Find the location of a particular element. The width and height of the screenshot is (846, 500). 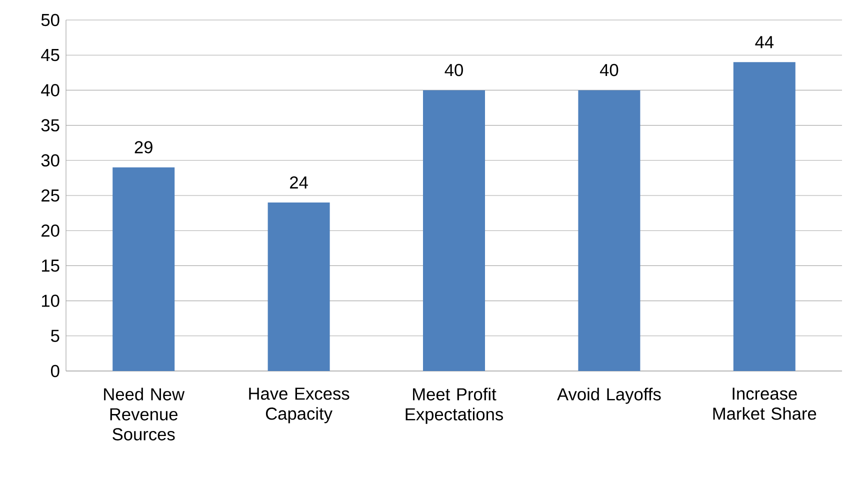

y-tick-label: 50 is located at coordinates (50, 20).